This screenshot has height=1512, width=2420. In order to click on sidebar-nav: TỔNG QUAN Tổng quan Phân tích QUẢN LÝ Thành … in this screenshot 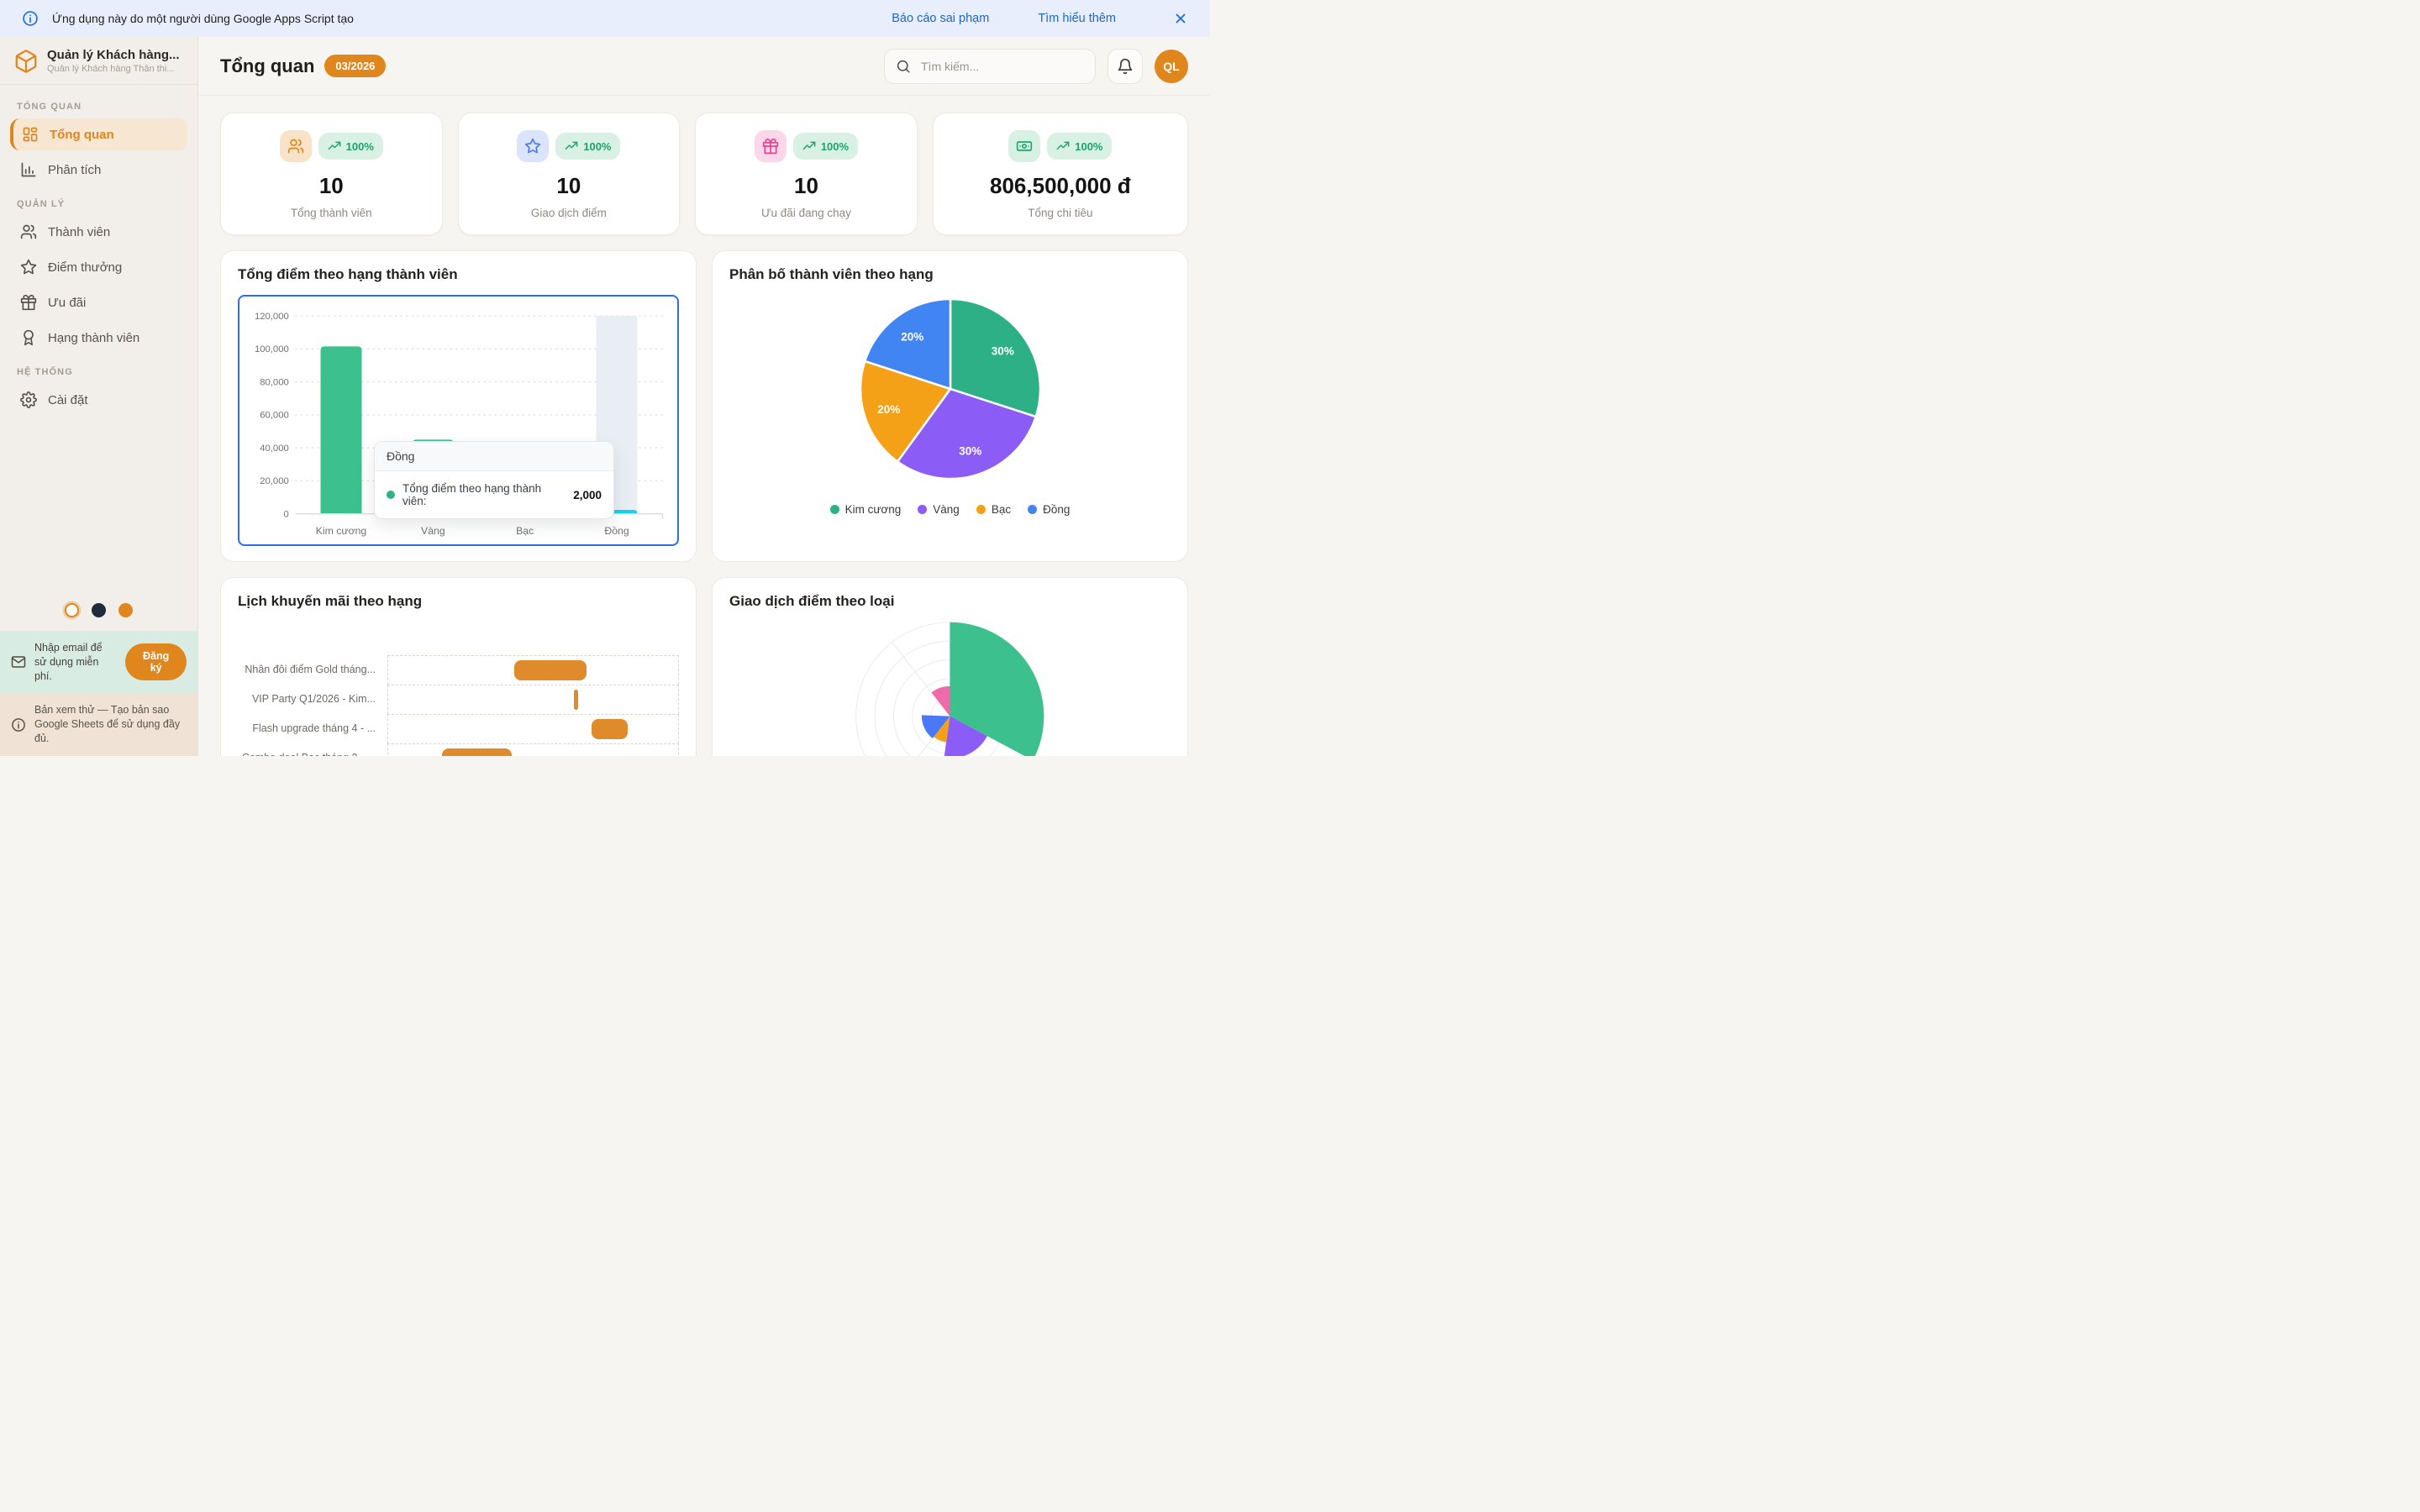, I will do `click(98, 252)`.